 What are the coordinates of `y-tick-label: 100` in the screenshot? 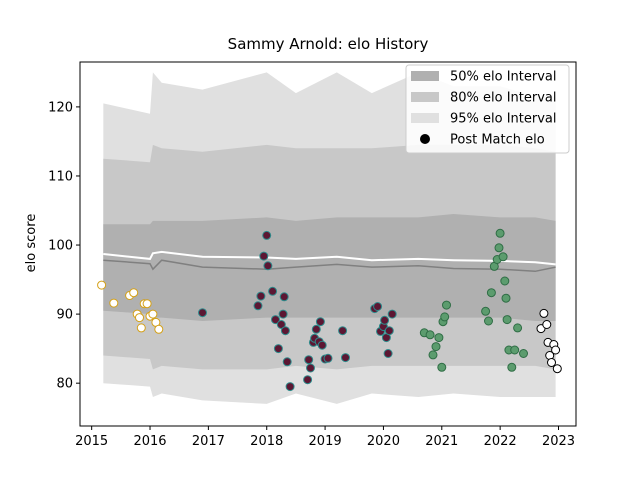 It's located at (60, 246).